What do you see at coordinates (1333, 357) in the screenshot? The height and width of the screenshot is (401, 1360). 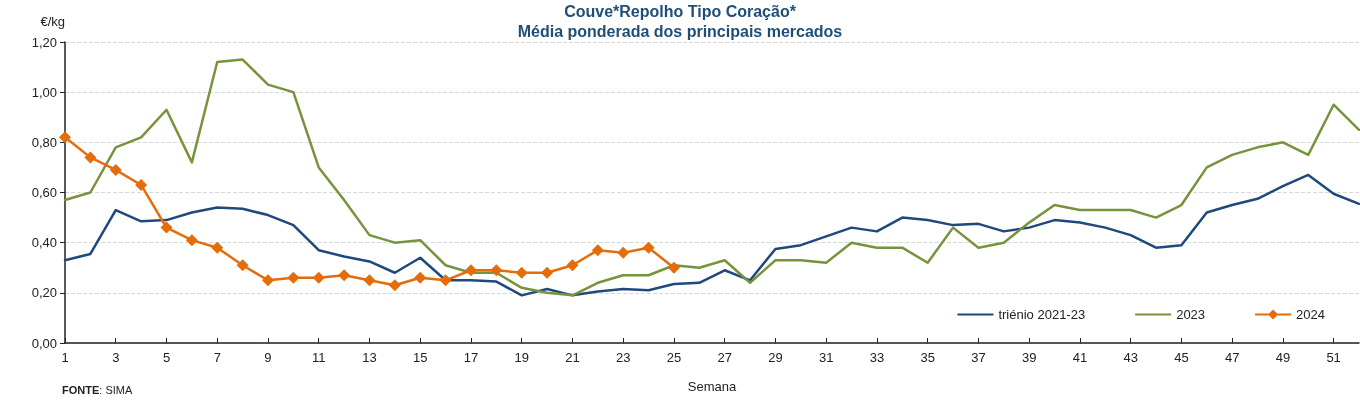 I see `x-tick-label: 51` at bounding box center [1333, 357].